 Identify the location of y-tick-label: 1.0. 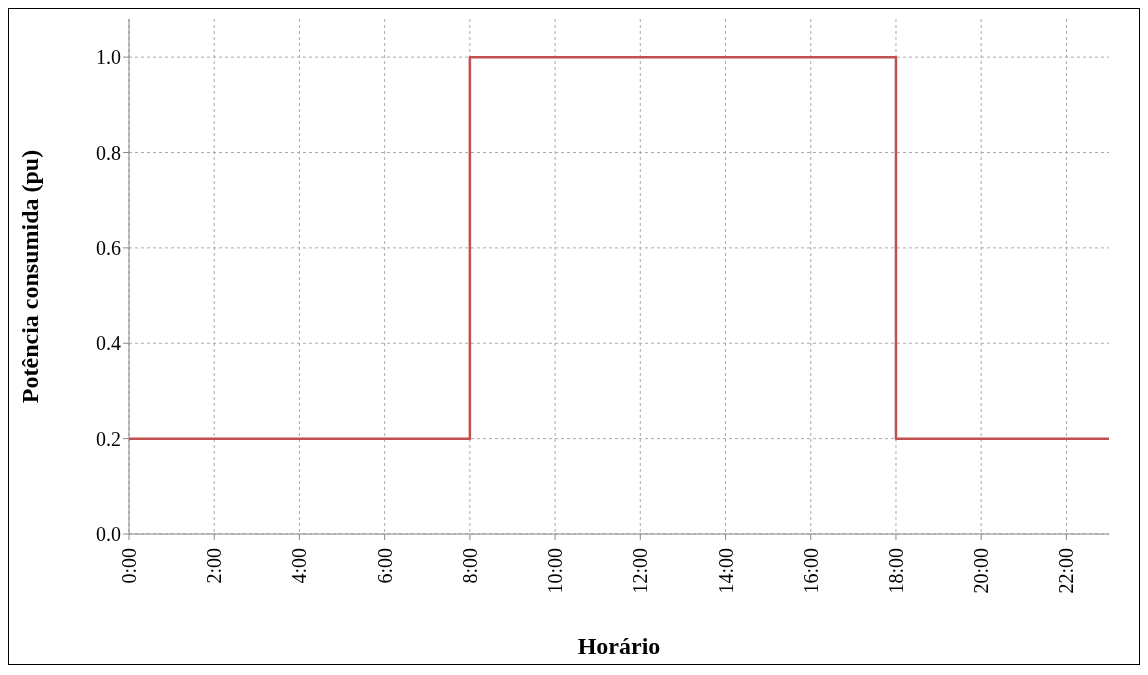
(108, 57).